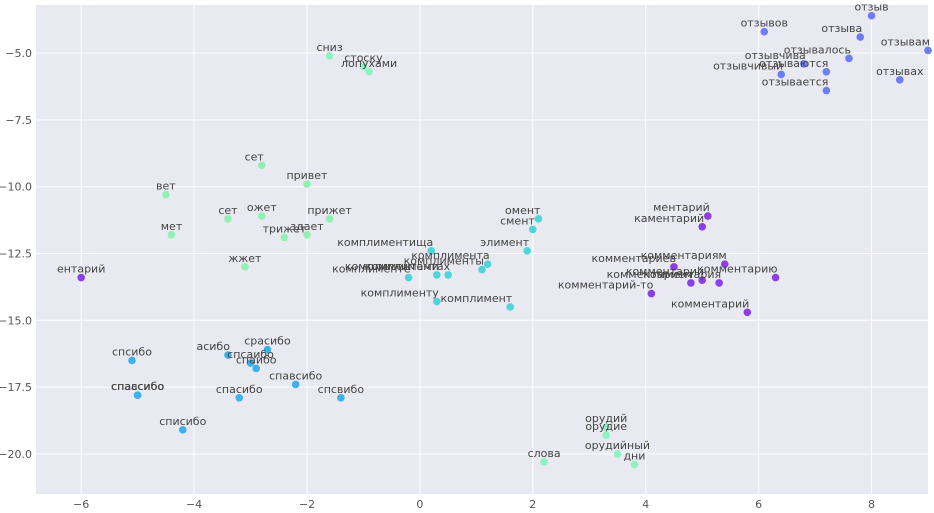 The height and width of the screenshot is (513, 934). I want to click on x-tick-label: 2, so click(532, 504).